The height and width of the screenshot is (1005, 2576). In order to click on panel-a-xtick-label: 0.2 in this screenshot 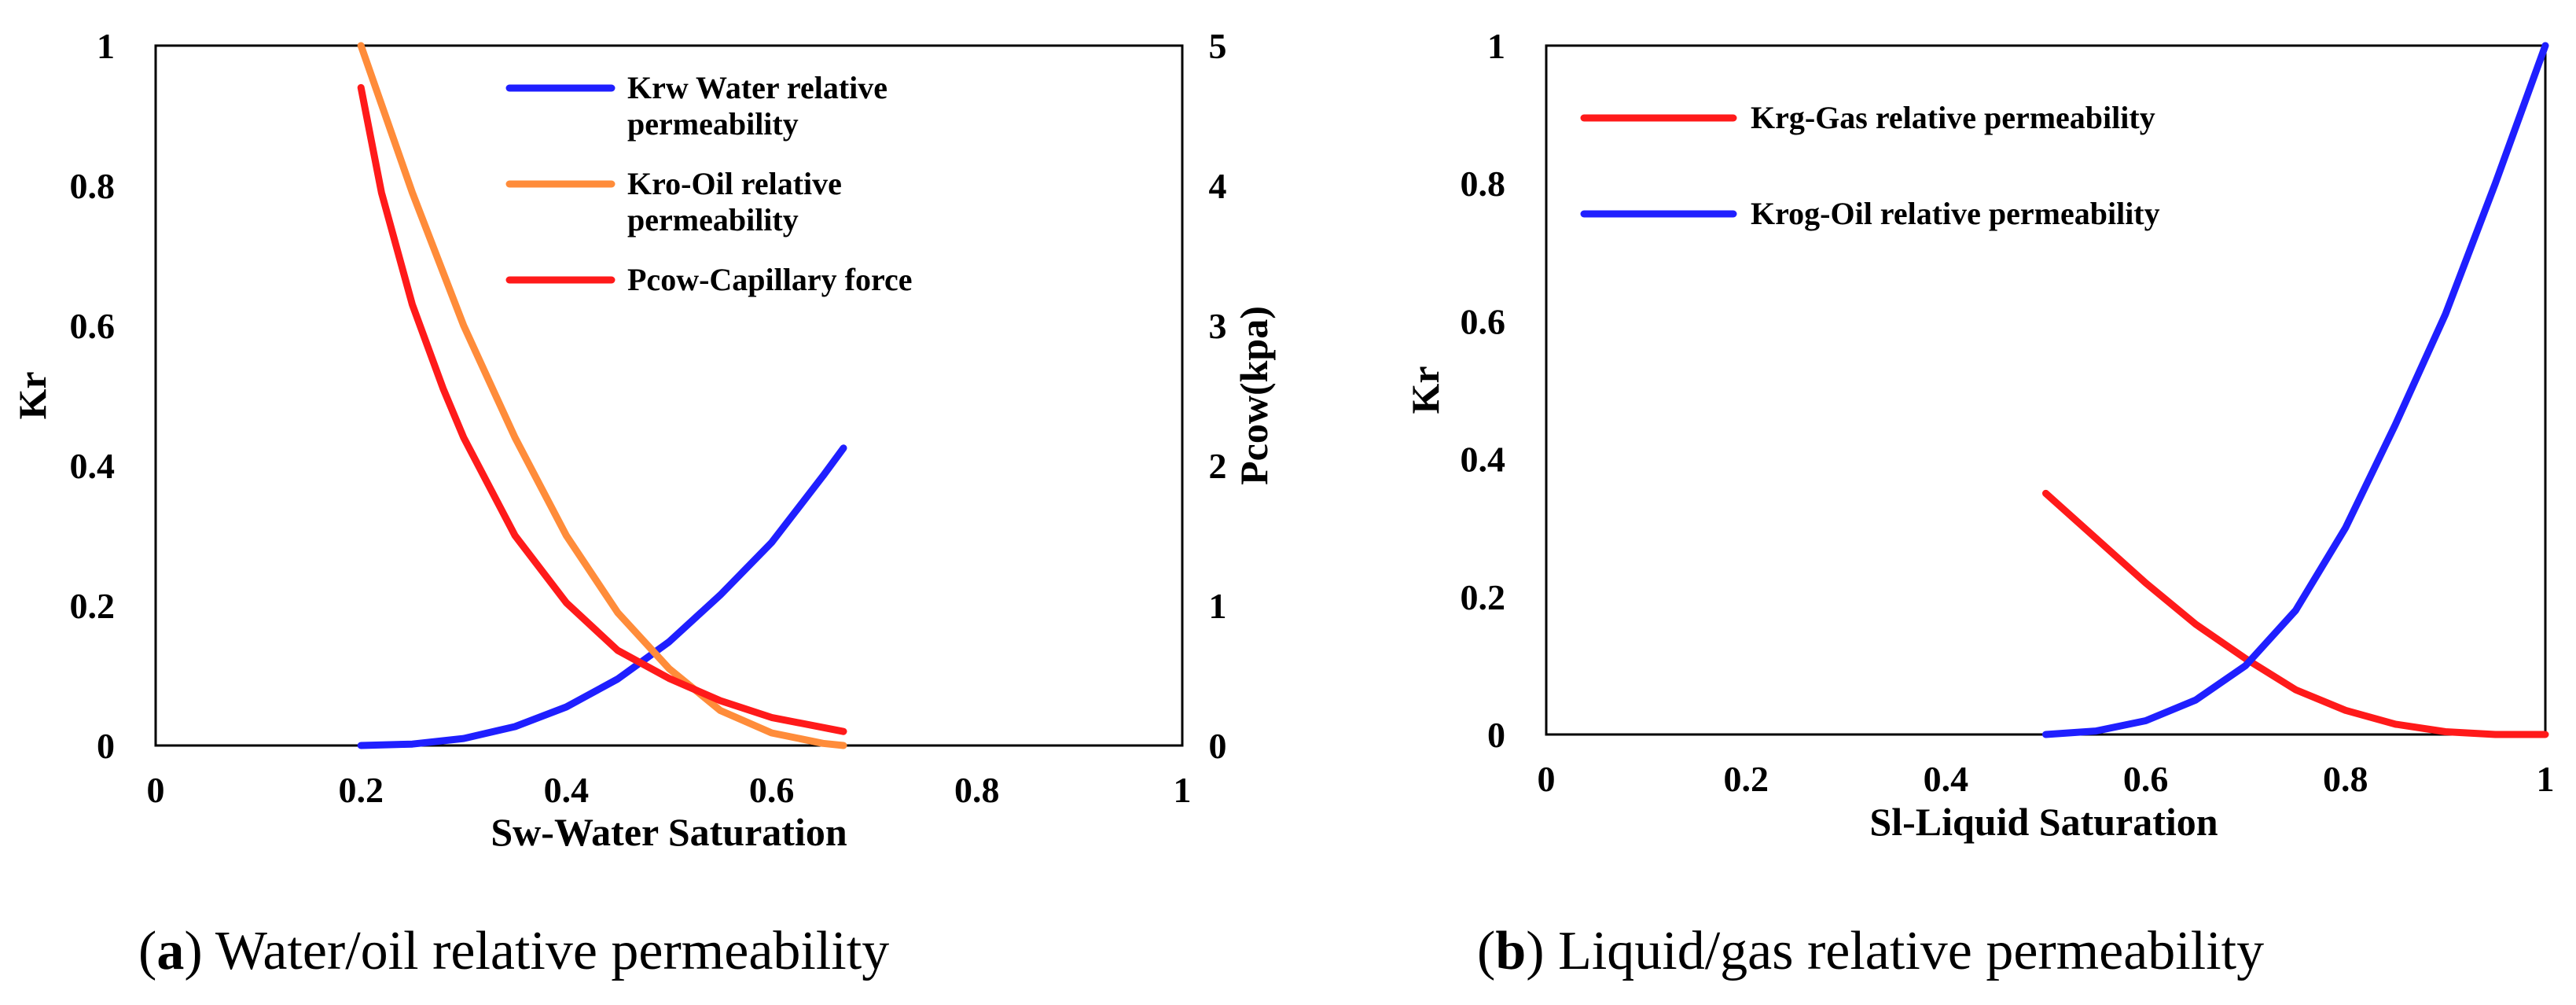, I will do `click(361, 790)`.